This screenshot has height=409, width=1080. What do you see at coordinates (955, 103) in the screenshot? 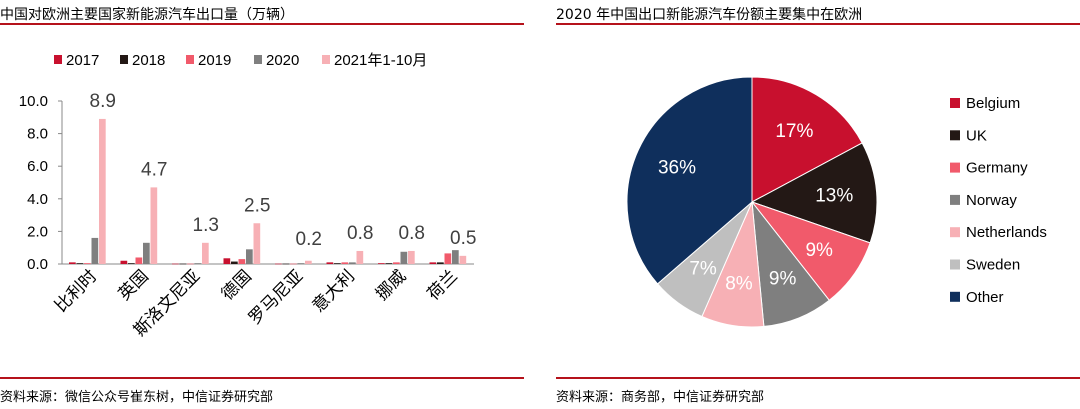
I see `legend-swatch-belgium` at bounding box center [955, 103].